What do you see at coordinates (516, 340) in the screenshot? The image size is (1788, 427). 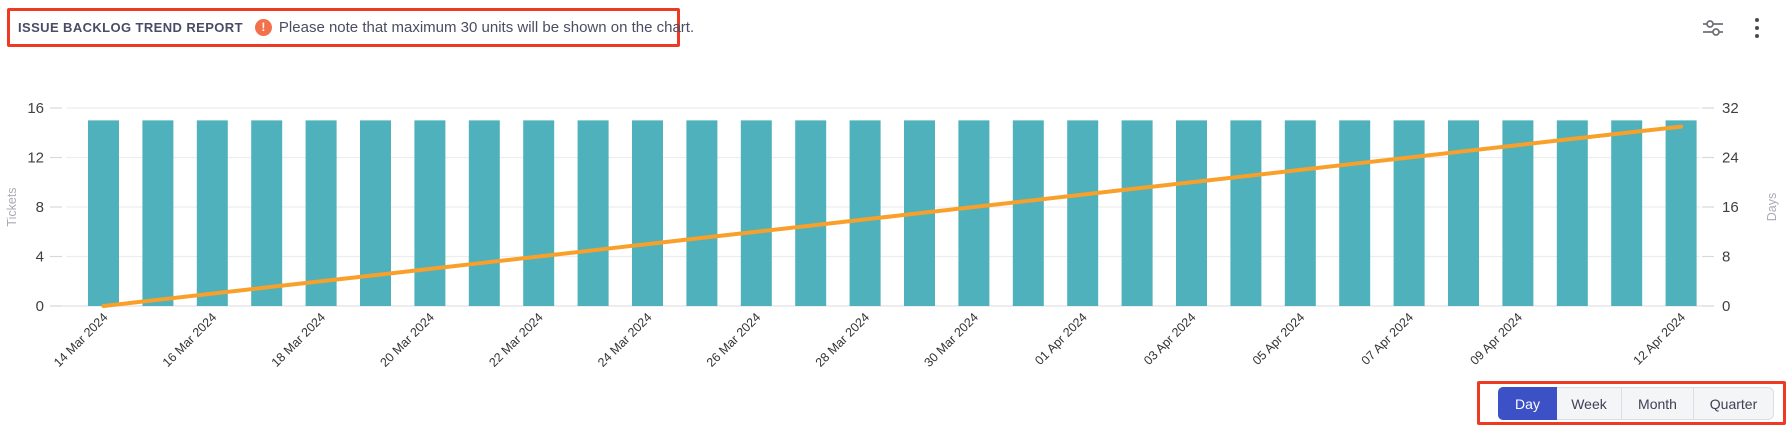 I see `x-axis-tick-label: 22 Mar 2024` at bounding box center [516, 340].